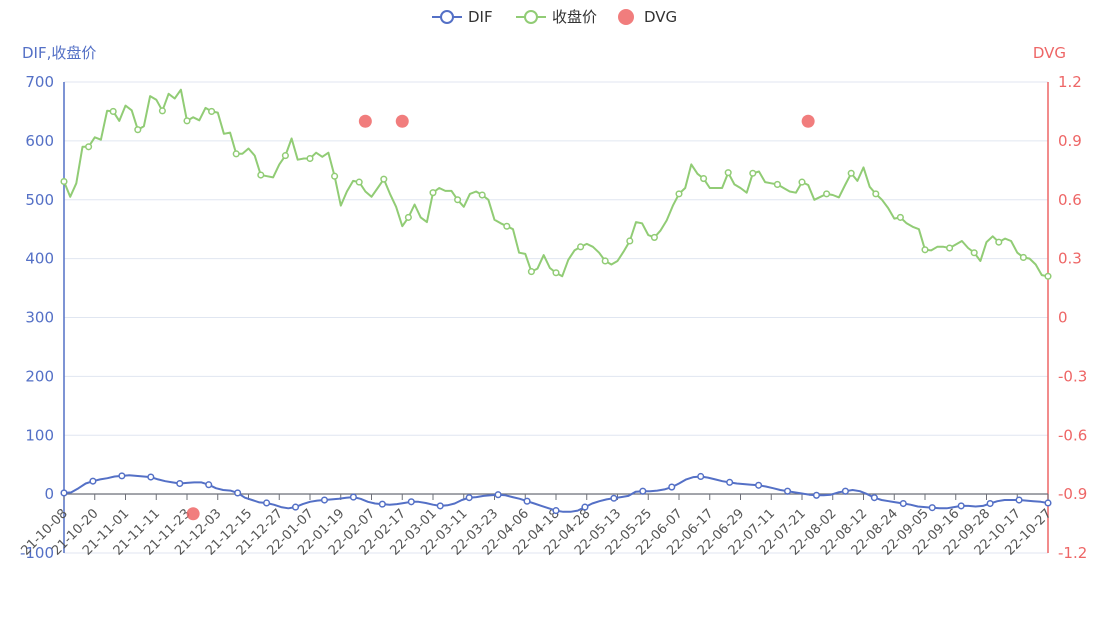  I want to click on legend-item: DVG, so click(647, 17).